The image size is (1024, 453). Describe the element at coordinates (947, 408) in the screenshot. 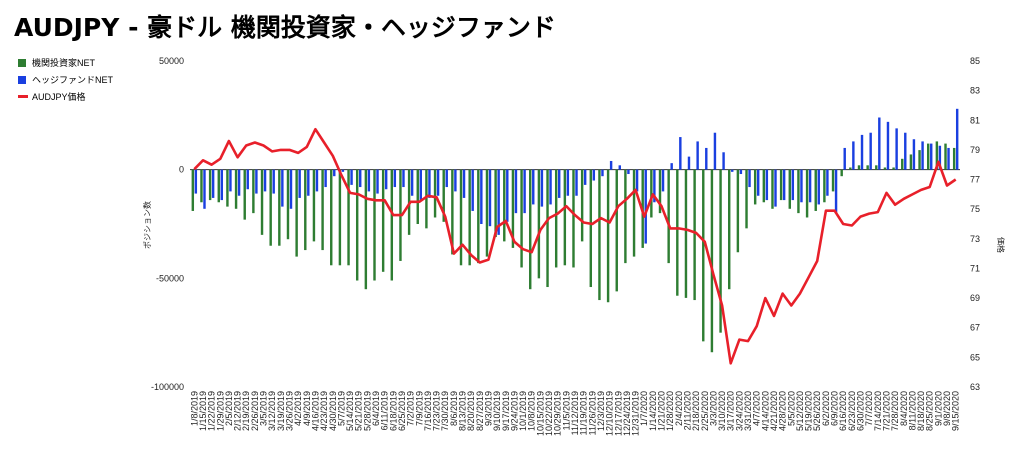

I see `x-tick-label: 9/8/2020` at that location.